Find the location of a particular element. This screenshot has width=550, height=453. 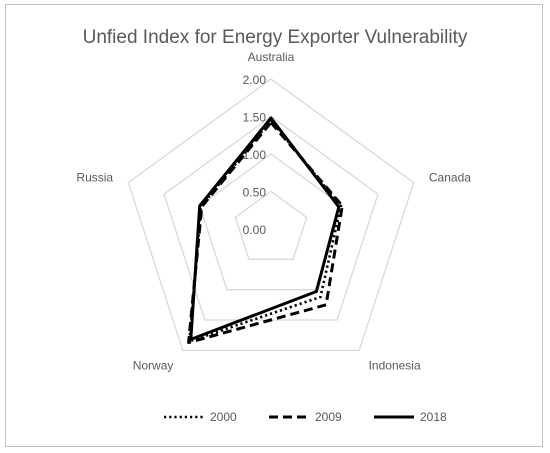

category-label-norway: Norway is located at coordinates (153, 365).